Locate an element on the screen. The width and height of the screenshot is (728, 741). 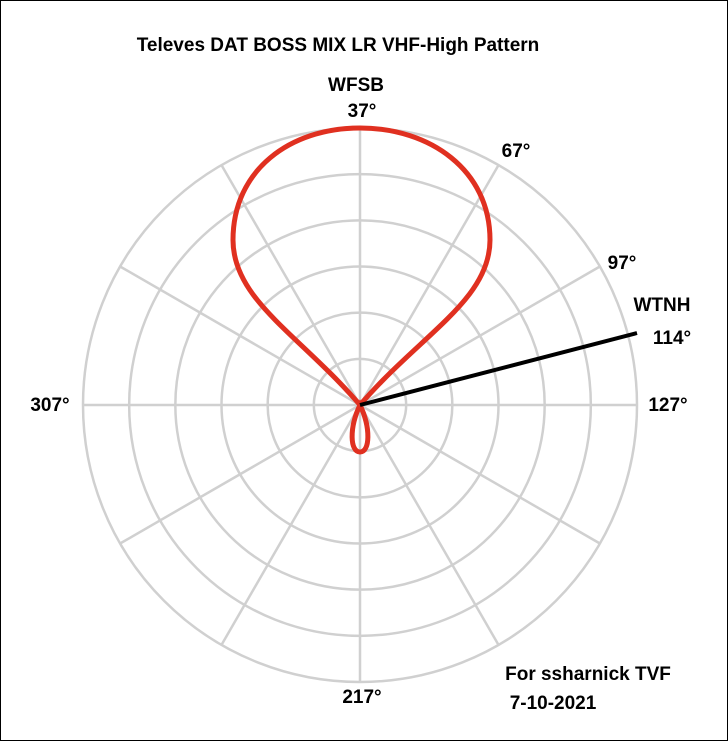
angle-label: 217° is located at coordinates (361, 697).